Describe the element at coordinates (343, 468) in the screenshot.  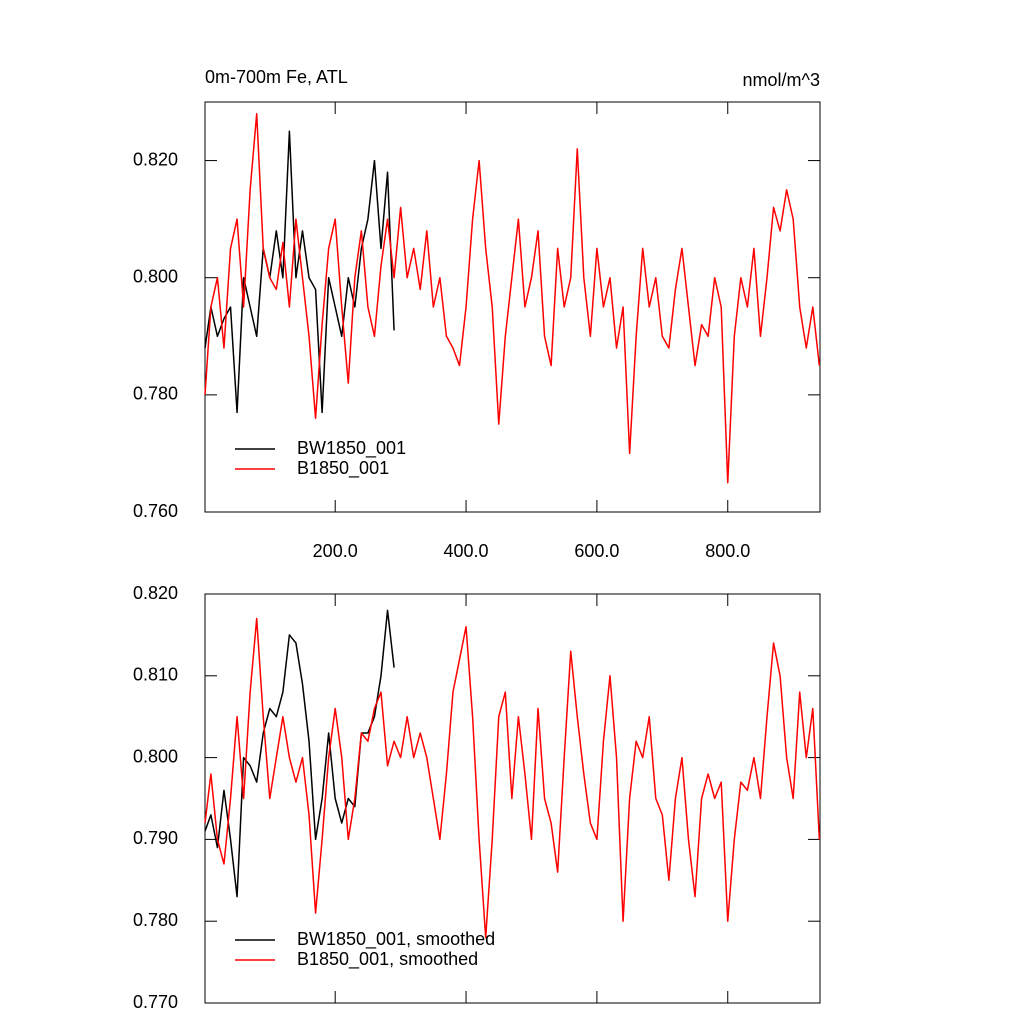
I see `legend-label: B1850_001` at that location.